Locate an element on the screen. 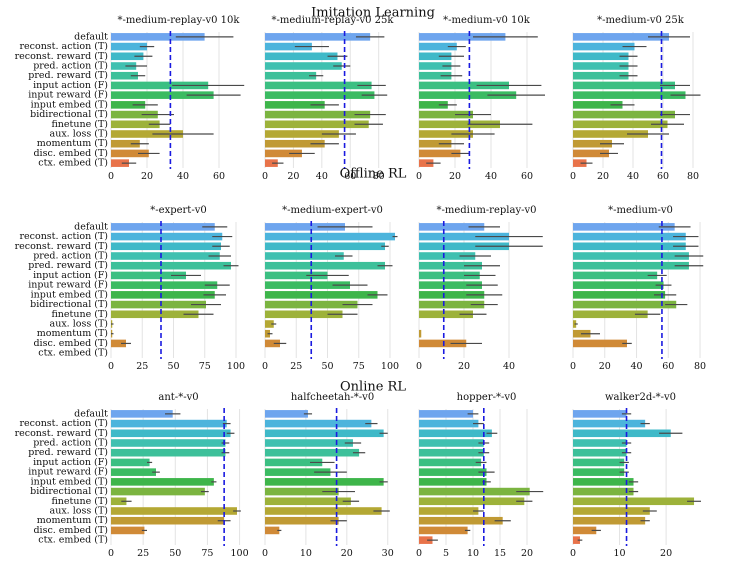 The image size is (747, 561). category-label: disc. embed (T) is located at coordinates (70, 153).